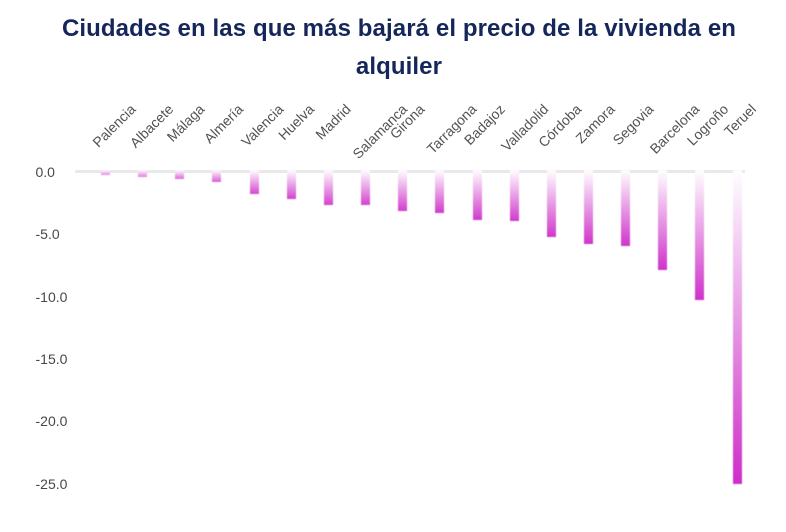 The width and height of the screenshot is (786, 532). Describe the element at coordinates (262, 125) in the screenshot. I see `svg-text: Valencia` at that location.